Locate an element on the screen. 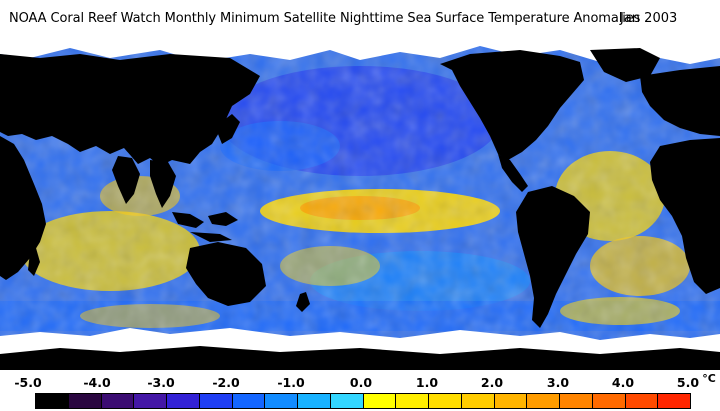 This screenshot has width=720, height=411. legend-tick: 0.0 is located at coordinates (361, 382).